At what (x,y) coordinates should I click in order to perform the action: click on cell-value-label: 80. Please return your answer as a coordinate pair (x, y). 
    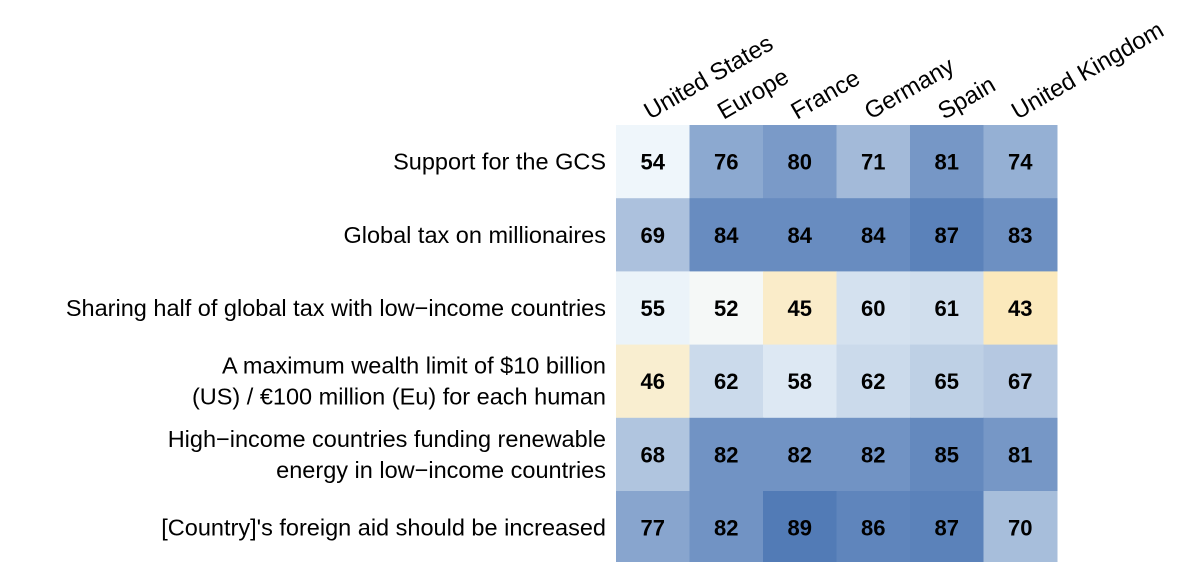
    Looking at the image, I should click on (800, 162).